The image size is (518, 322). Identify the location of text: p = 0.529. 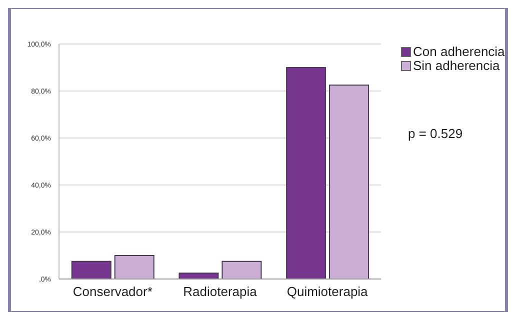
(435, 133).